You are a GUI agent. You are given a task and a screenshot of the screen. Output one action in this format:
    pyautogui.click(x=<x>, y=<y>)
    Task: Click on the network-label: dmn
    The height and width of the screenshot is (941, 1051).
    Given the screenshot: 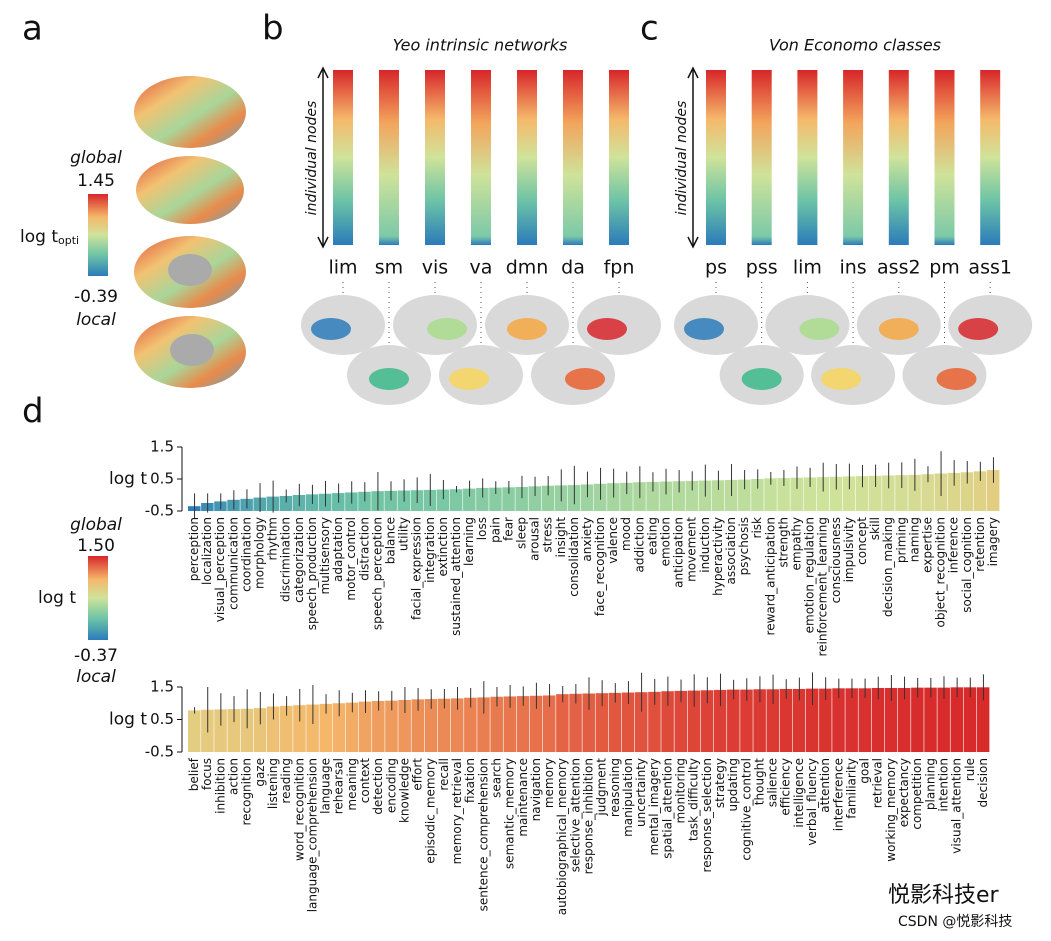 What is the action you would take?
    pyautogui.click(x=527, y=268)
    